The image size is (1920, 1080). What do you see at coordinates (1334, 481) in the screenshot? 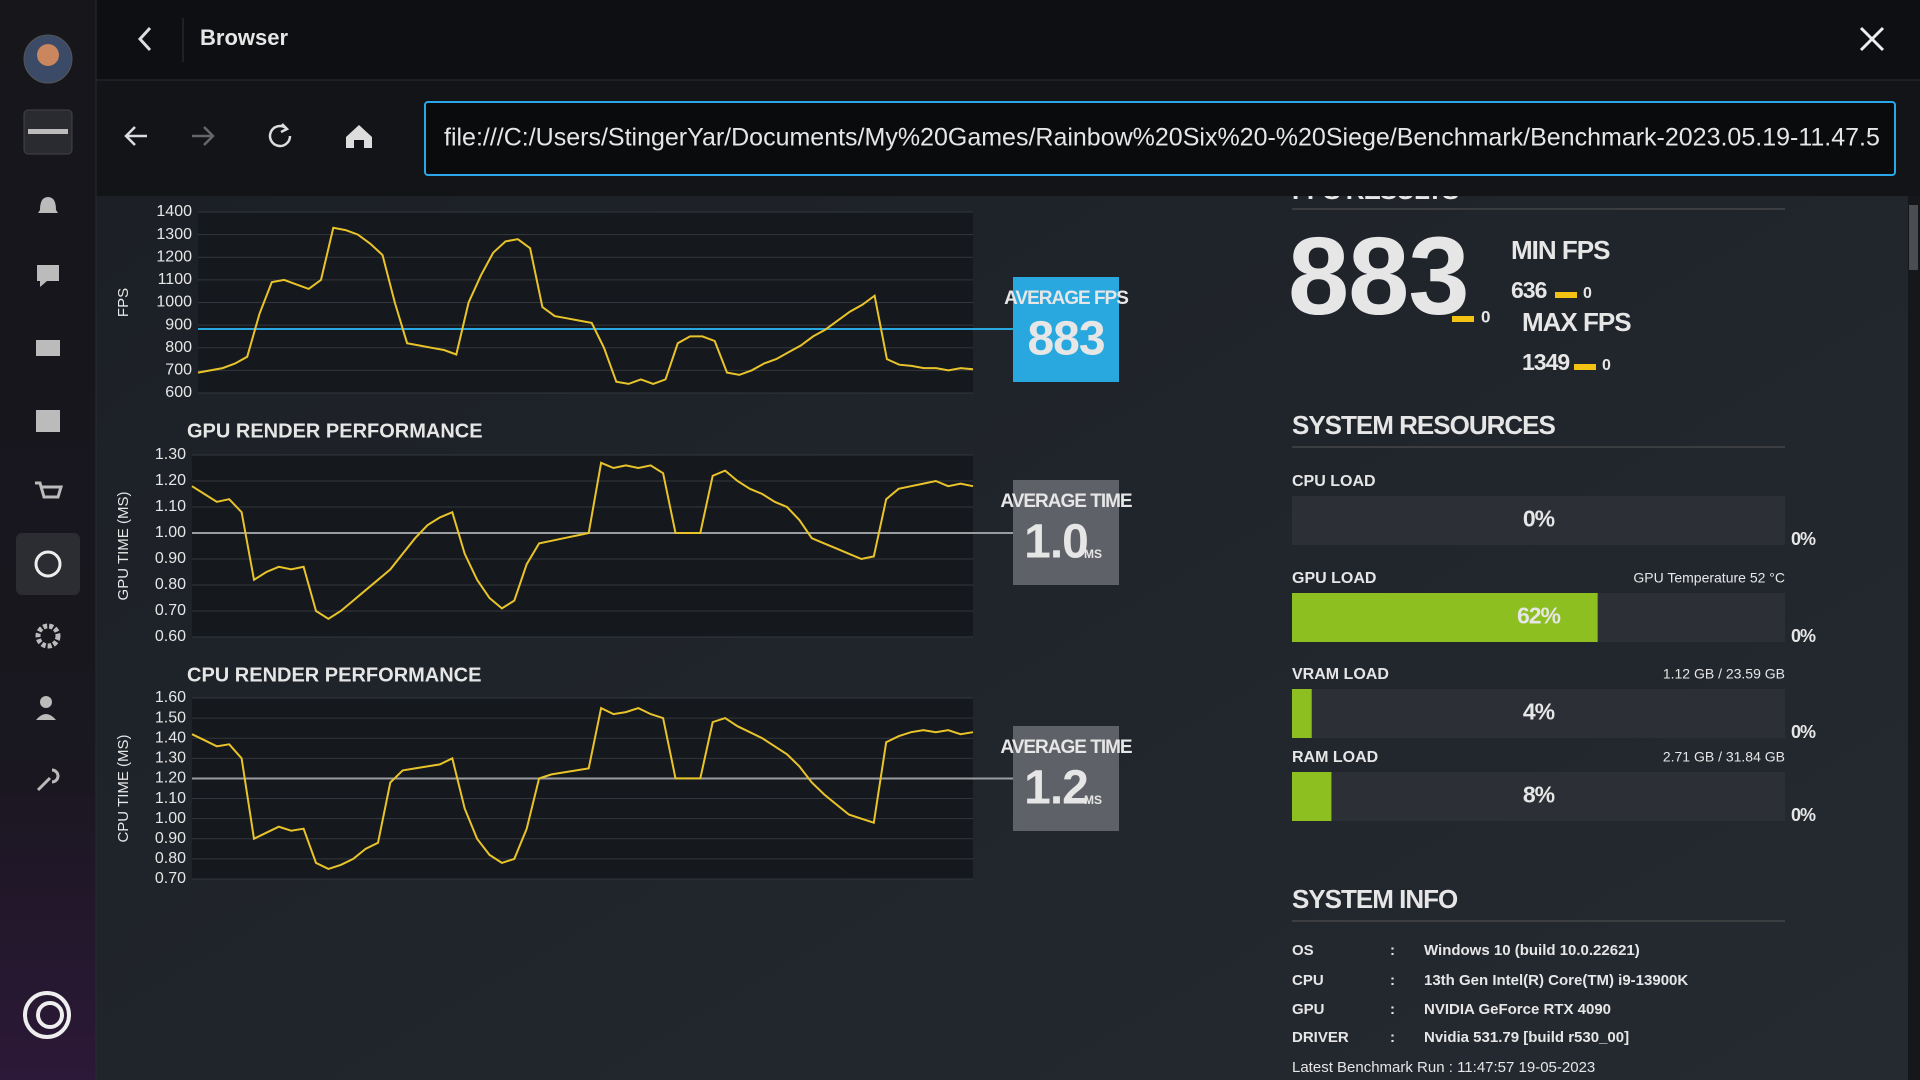
I see `bar-label: CPU LOAD` at bounding box center [1334, 481].